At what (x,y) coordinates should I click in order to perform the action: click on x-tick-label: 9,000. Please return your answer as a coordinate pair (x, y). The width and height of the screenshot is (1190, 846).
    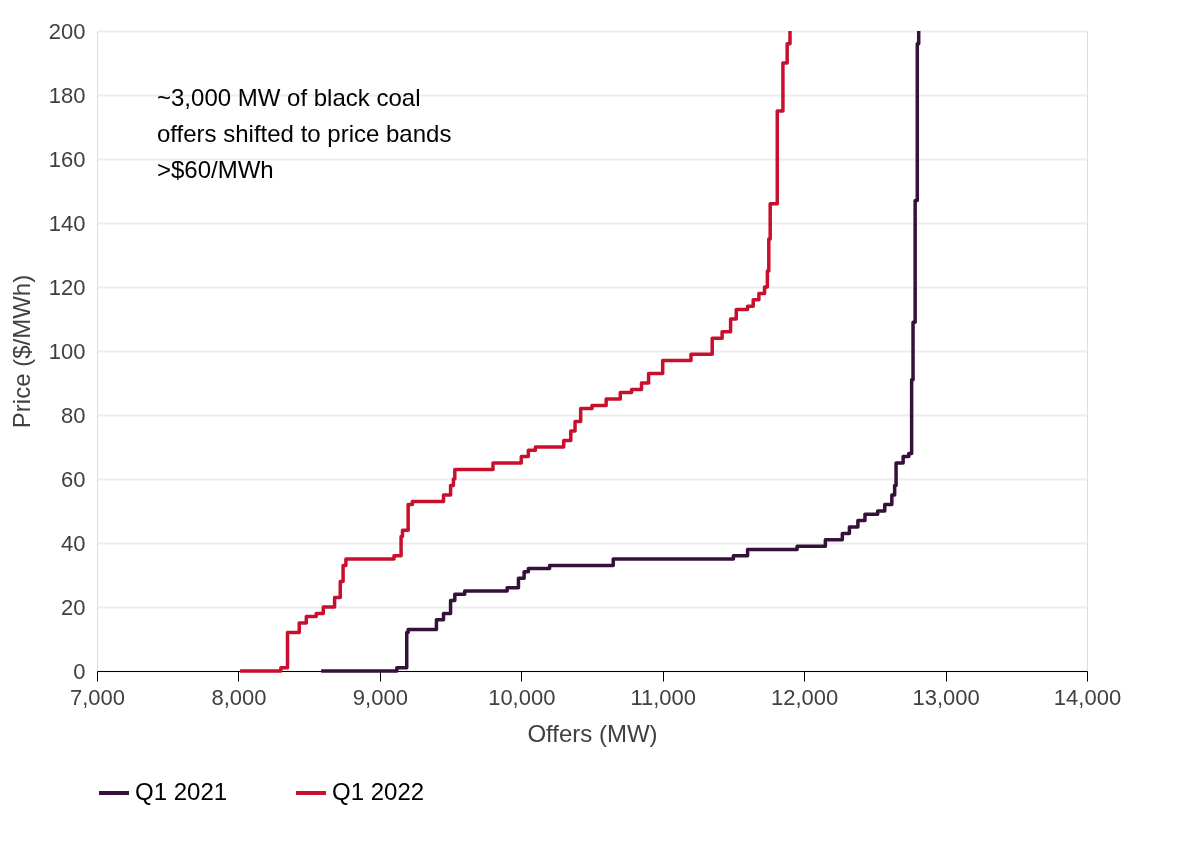
    Looking at the image, I should click on (380, 697).